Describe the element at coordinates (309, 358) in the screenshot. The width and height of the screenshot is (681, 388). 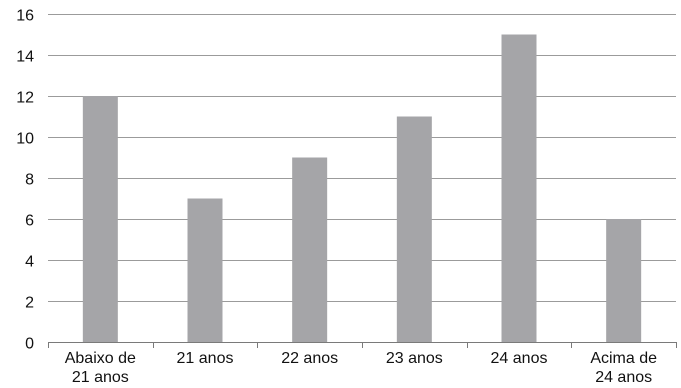
I see `x-tick-label: 22 anos` at that location.